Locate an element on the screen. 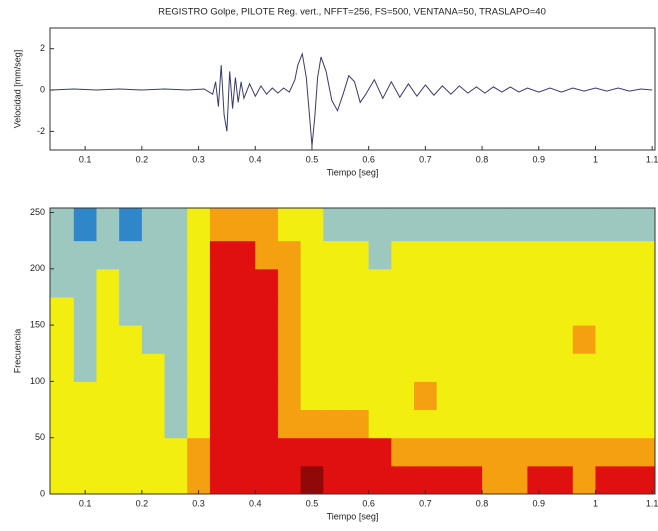 This screenshot has width=658, height=531. x-tick-label: 0.8 is located at coordinates (482, 159).